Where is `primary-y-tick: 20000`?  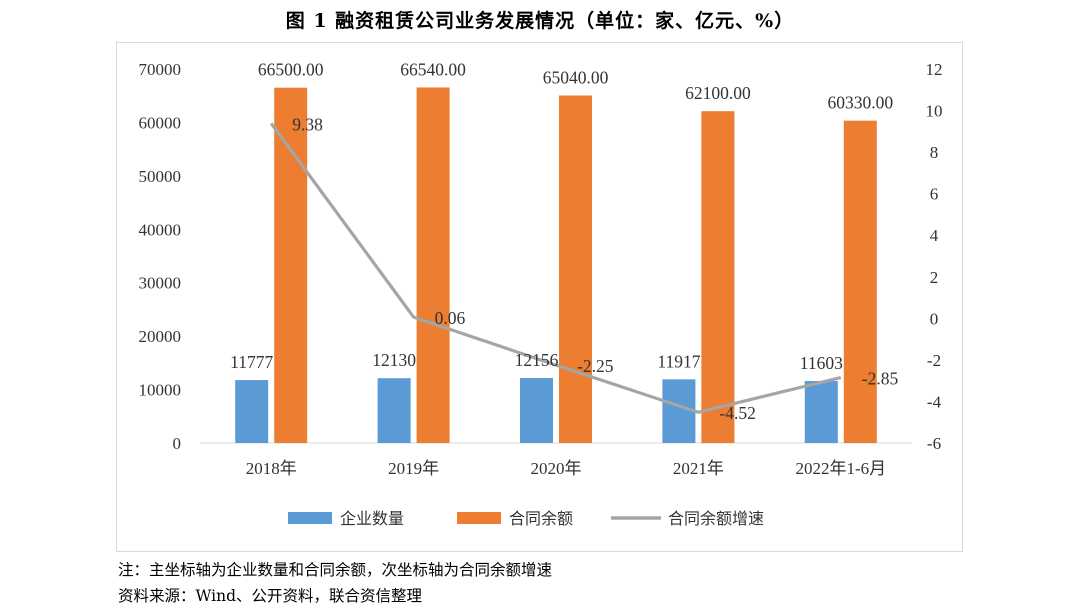
primary-y-tick: 20000 is located at coordinates (160, 336).